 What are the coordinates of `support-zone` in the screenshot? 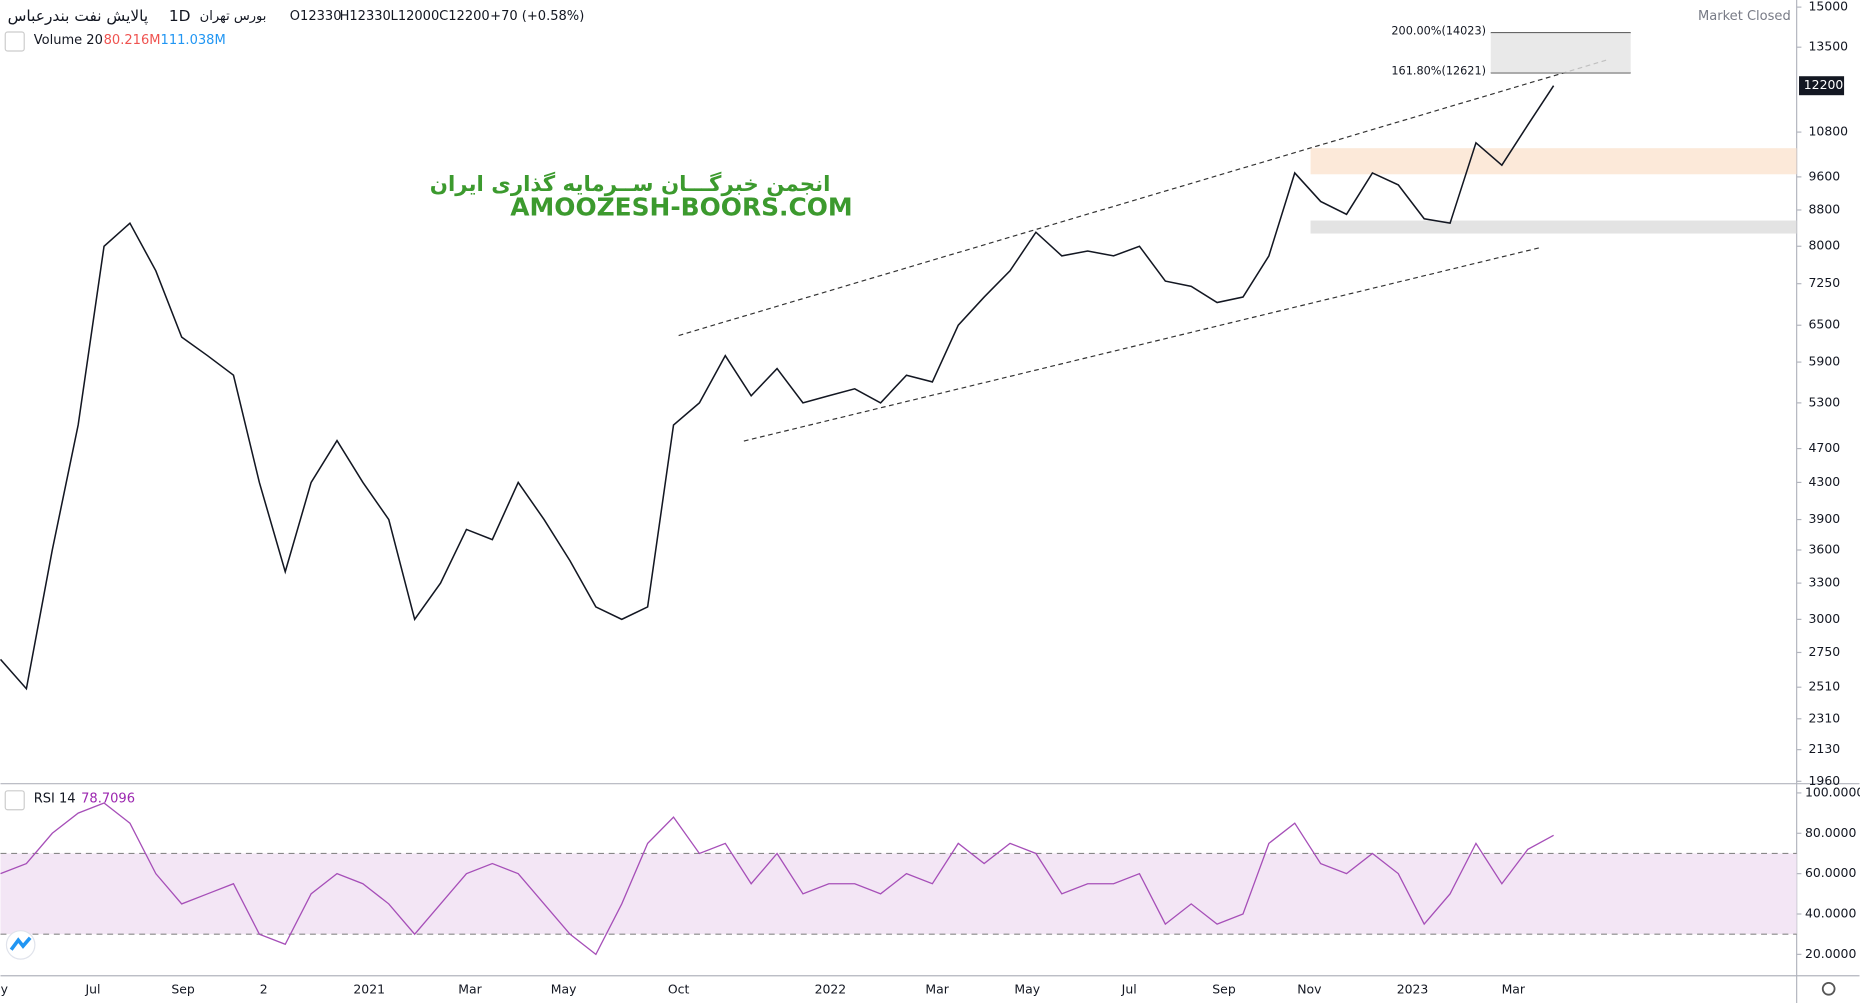 It's located at (1553, 227).